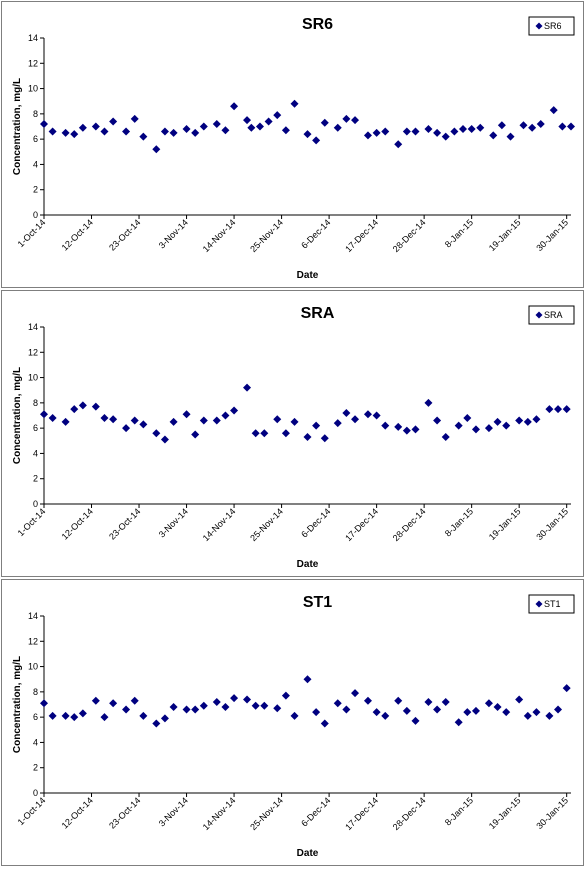 This screenshot has height=870, width=587. I want to click on y-tick-label: 4, so click(35, 453).